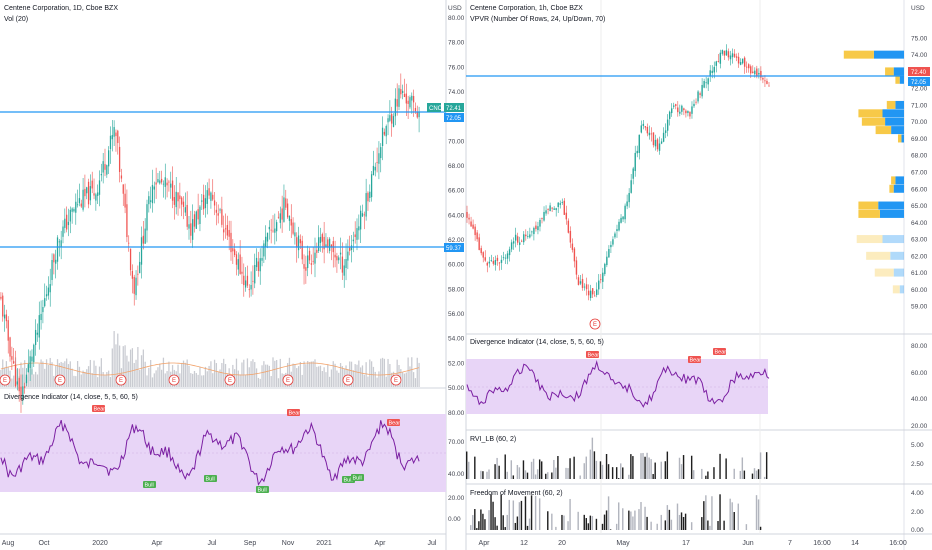 This screenshot has height=550, width=932. Describe the element at coordinates (396, 381) in the screenshot. I see `svg-text: E` at that location.